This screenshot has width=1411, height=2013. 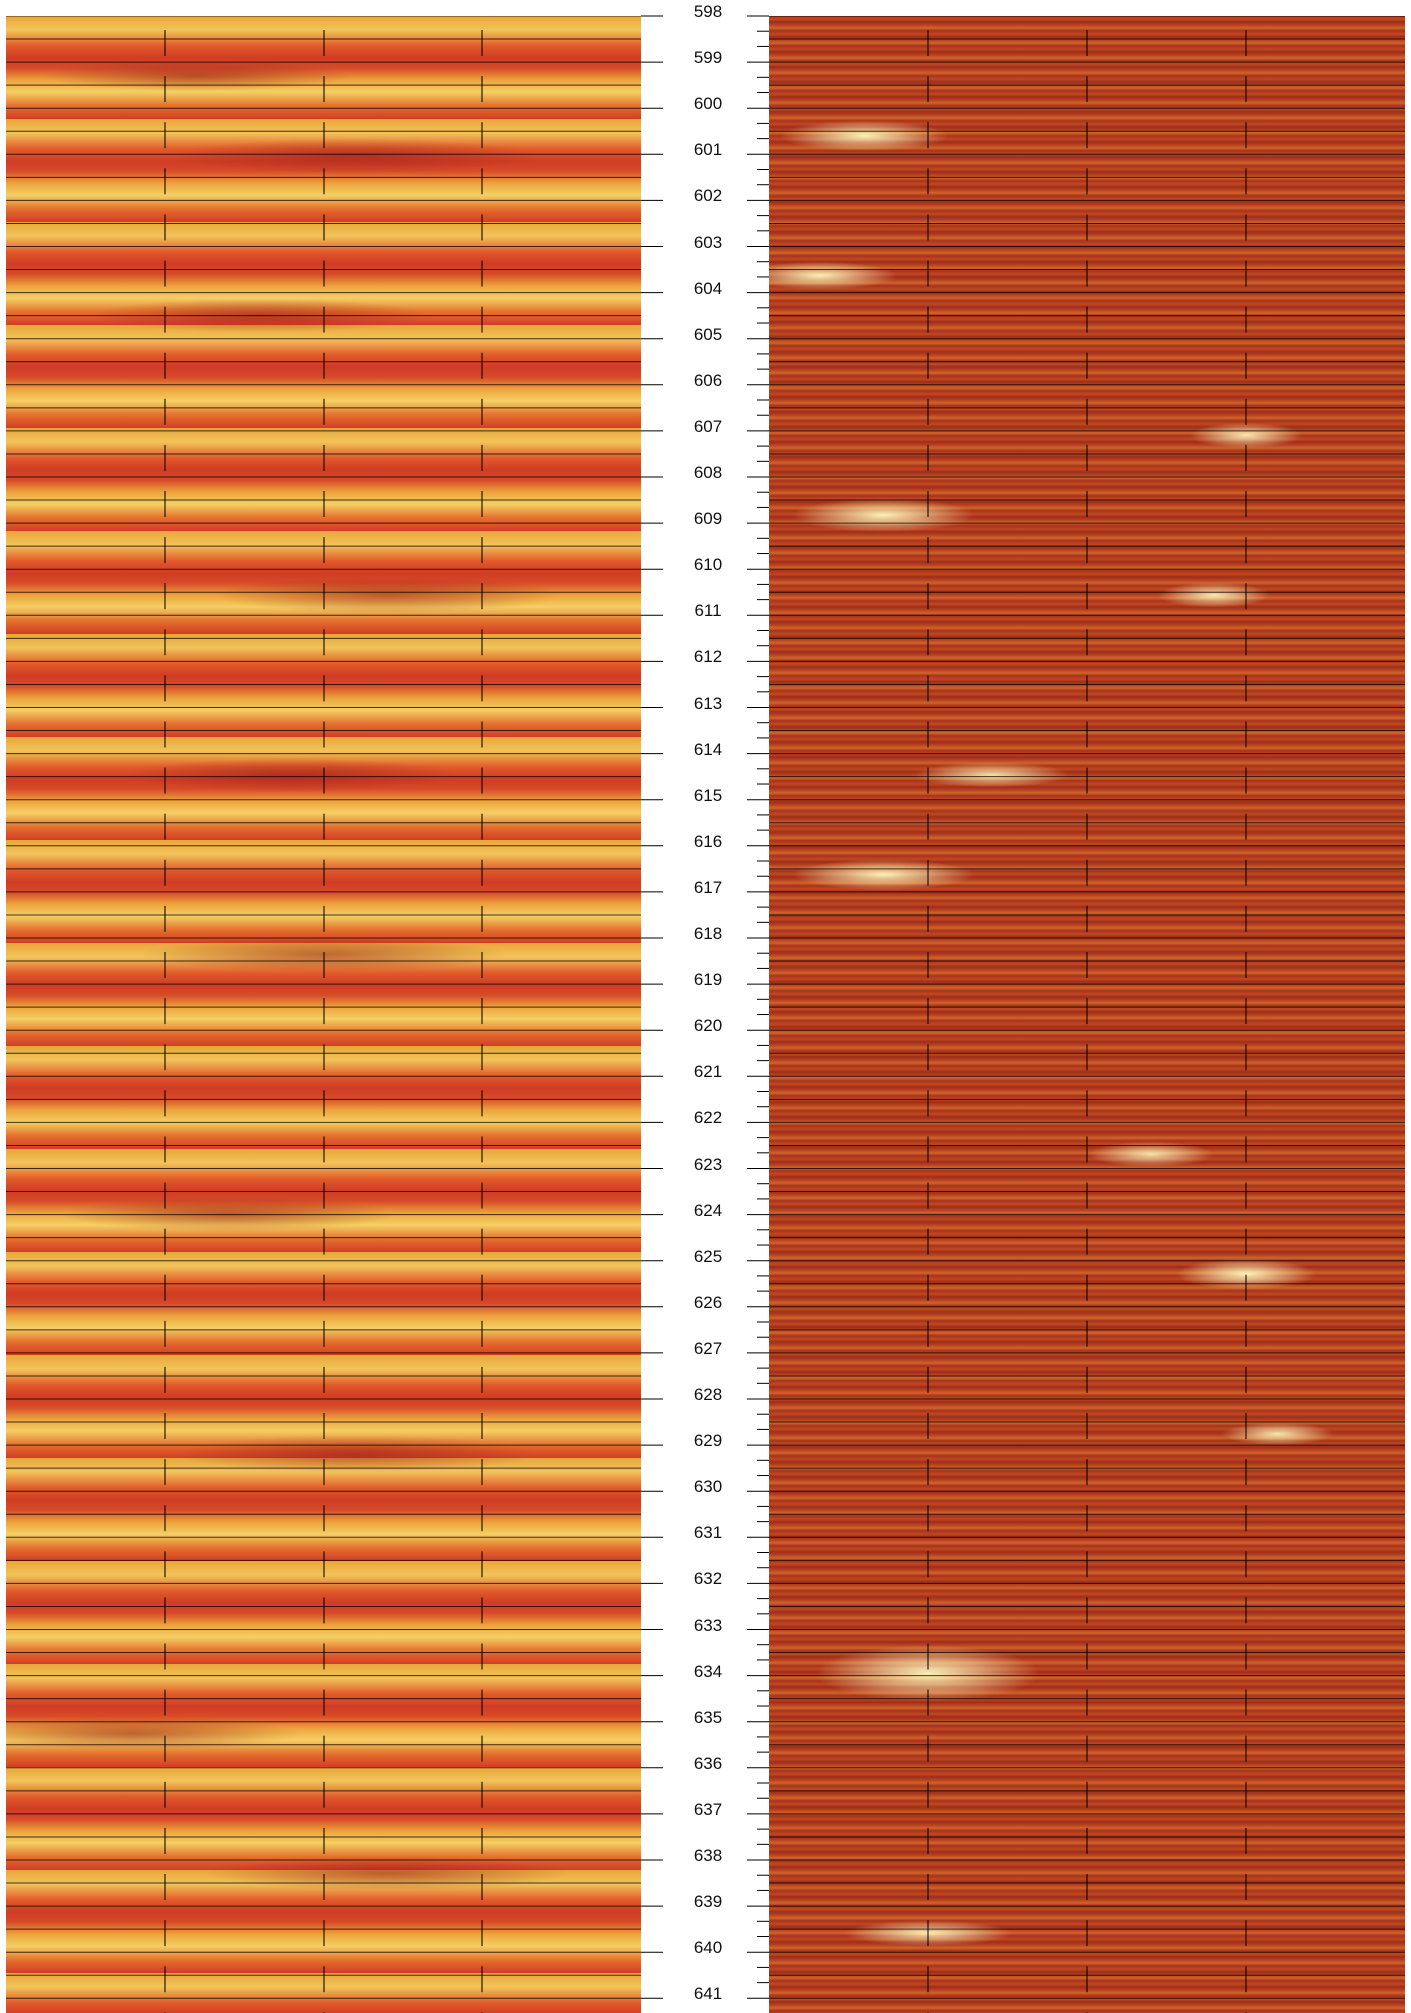 What do you see at coordinates (708, 933) in the screenshot?
I see `depth-label: 618` at bounding box center [708, 933].